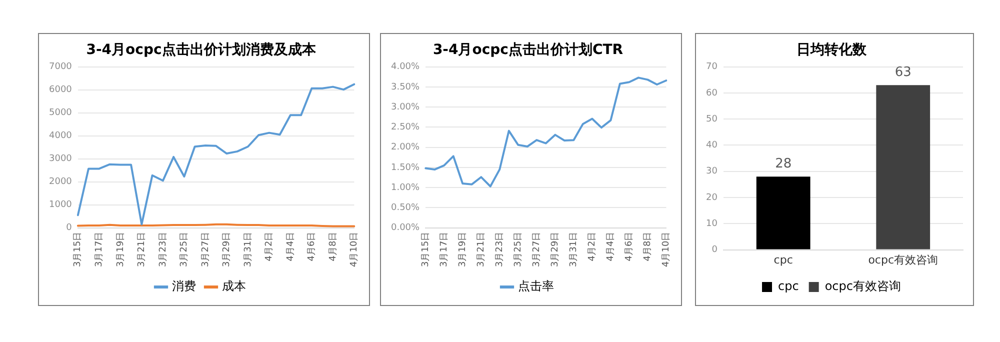  Describe the element at coordinates (60, 159) in the screenshot. I see `y-tick-label: 3000` at that location.